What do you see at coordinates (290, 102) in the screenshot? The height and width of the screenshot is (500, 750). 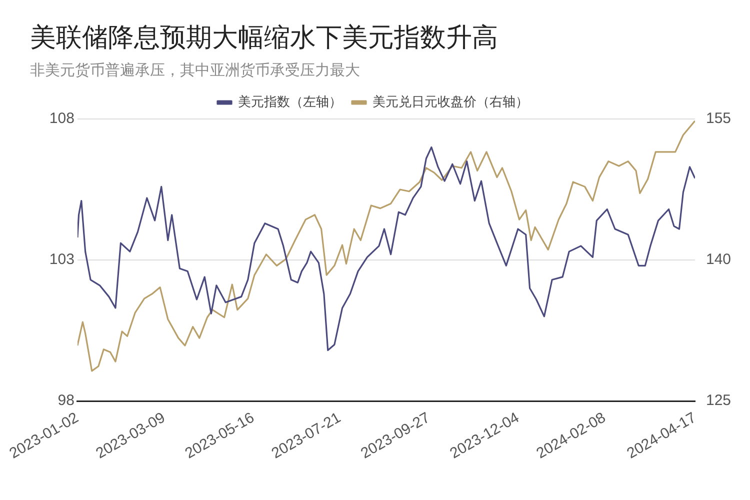 I see `legend-label: 美元指数（左轴）` at bounding box center [290, 102].